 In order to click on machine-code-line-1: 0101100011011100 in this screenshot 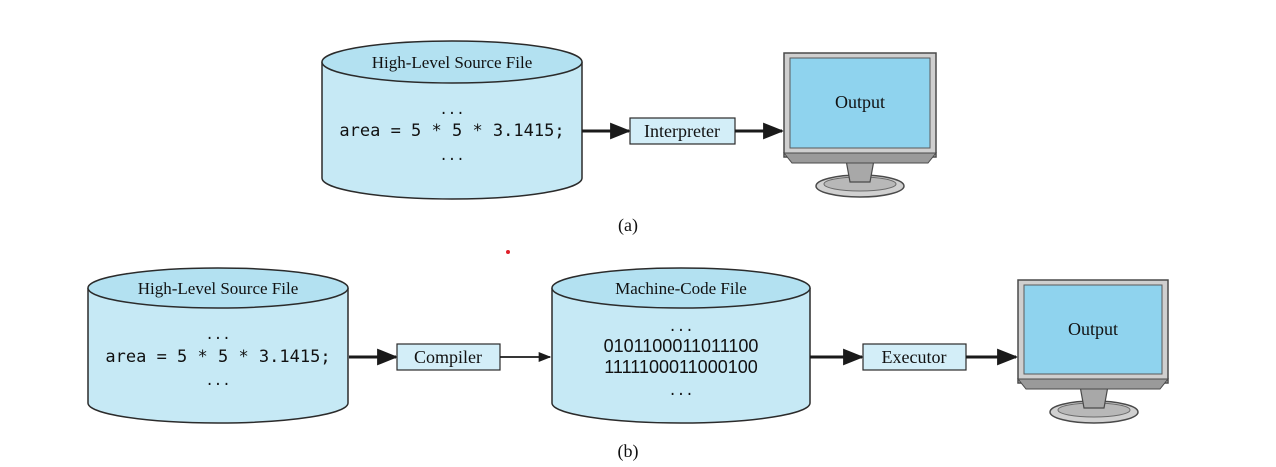, I will do `click(681, 346)`.